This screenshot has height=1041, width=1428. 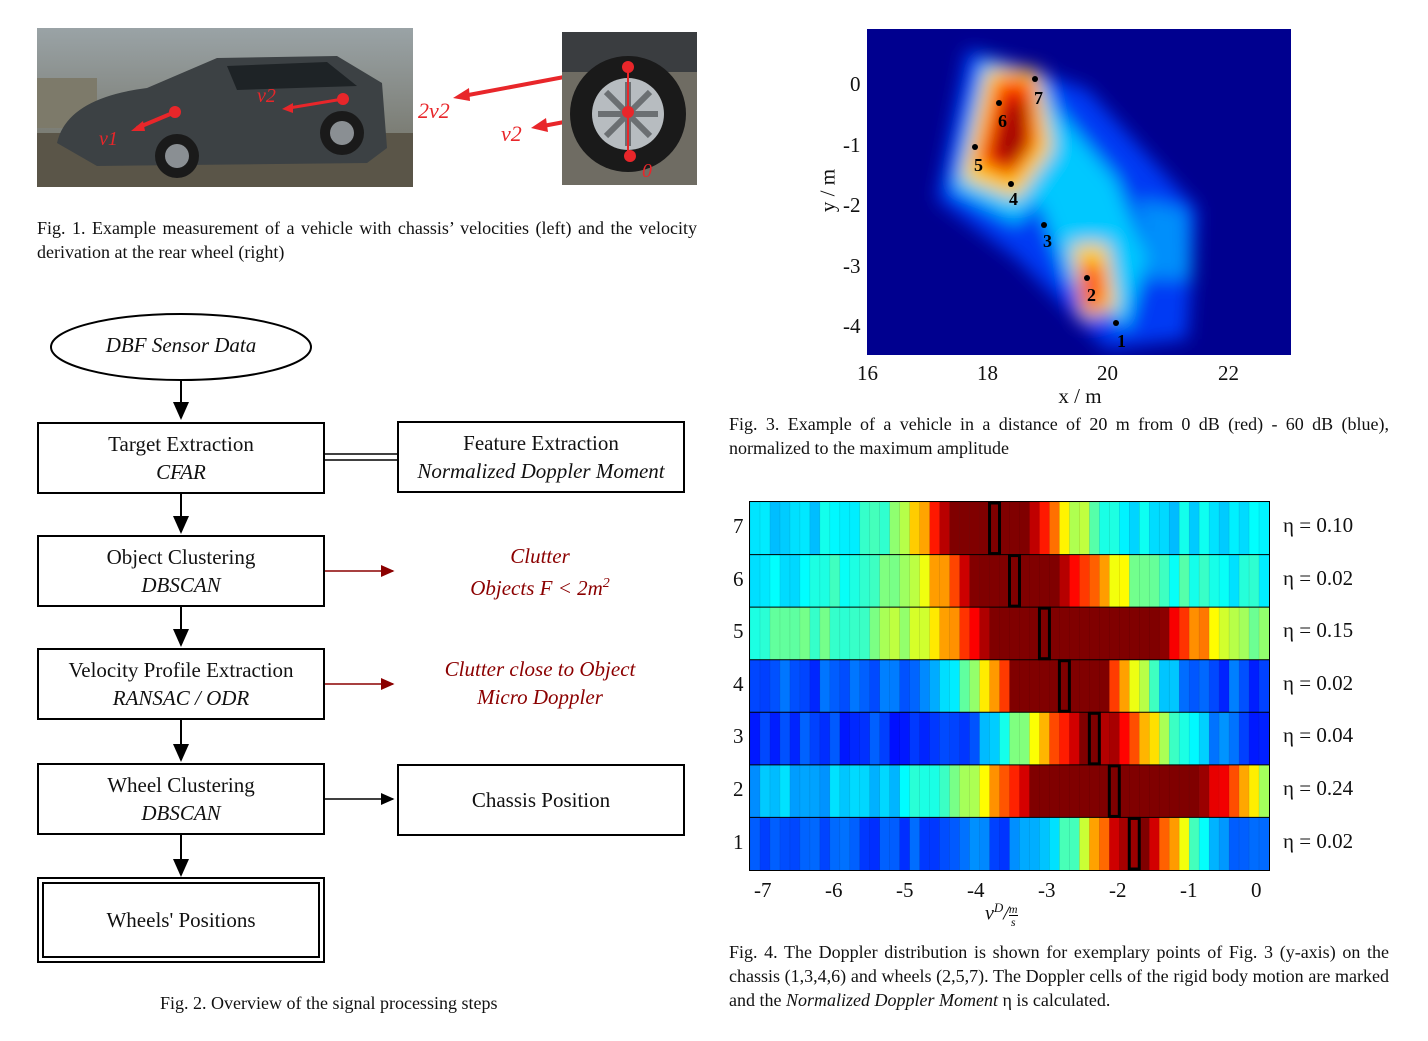 I want to click on flow-step-object-clustering: Object Clustering DBSCAN, so click(x=181, y=571).